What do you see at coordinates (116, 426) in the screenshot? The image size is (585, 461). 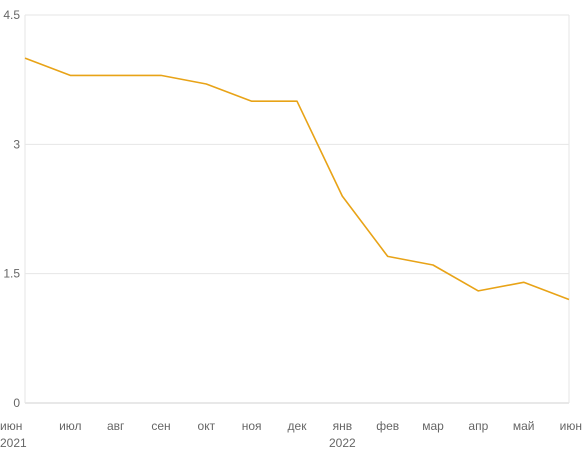 I see `x-tick-label: авг` at bounding box center [116, 426].